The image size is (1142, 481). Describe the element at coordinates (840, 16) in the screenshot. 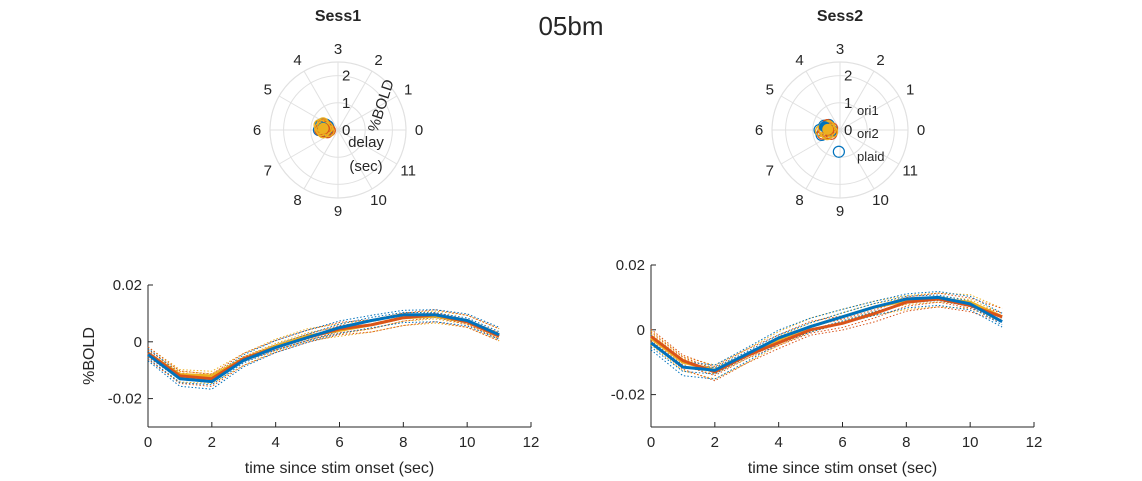

I see `polar-plot-title: Sess2` at that location.